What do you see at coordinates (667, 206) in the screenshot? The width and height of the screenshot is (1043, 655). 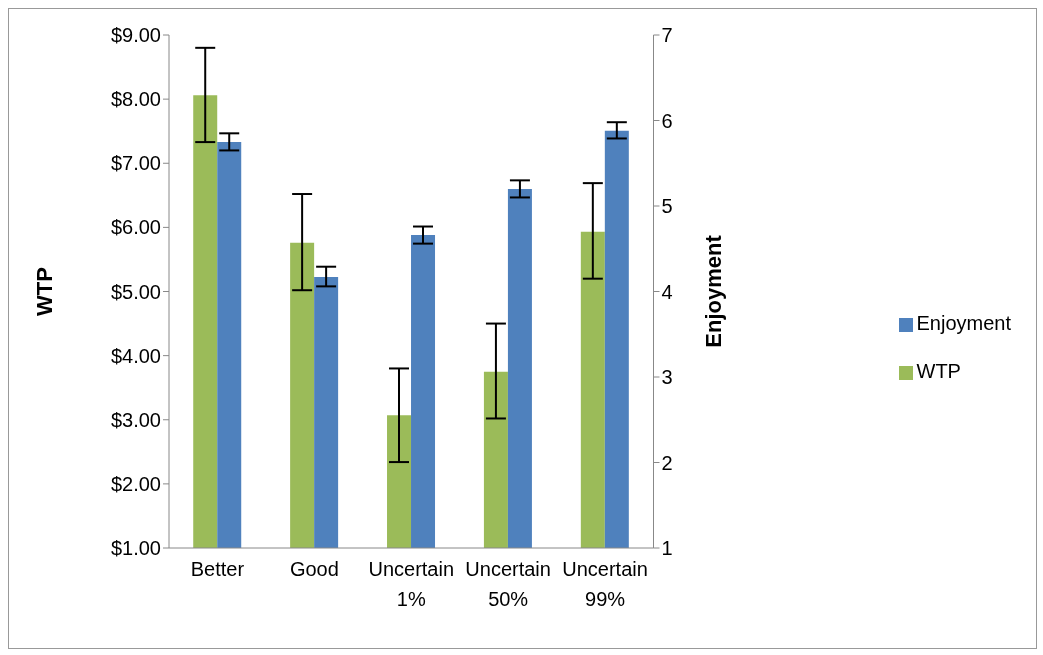 I see `y2-tick-label: 5` at bounding box center [667, 206].